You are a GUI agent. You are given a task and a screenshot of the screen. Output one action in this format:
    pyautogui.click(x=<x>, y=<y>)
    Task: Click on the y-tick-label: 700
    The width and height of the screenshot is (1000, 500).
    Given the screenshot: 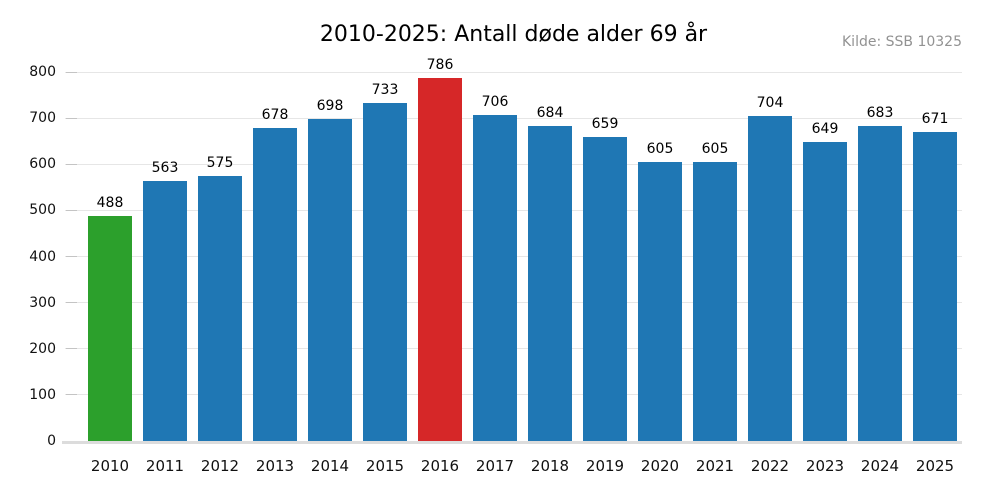 What is the action you would take?
    pyautogui.click(x=42, y=118)
    